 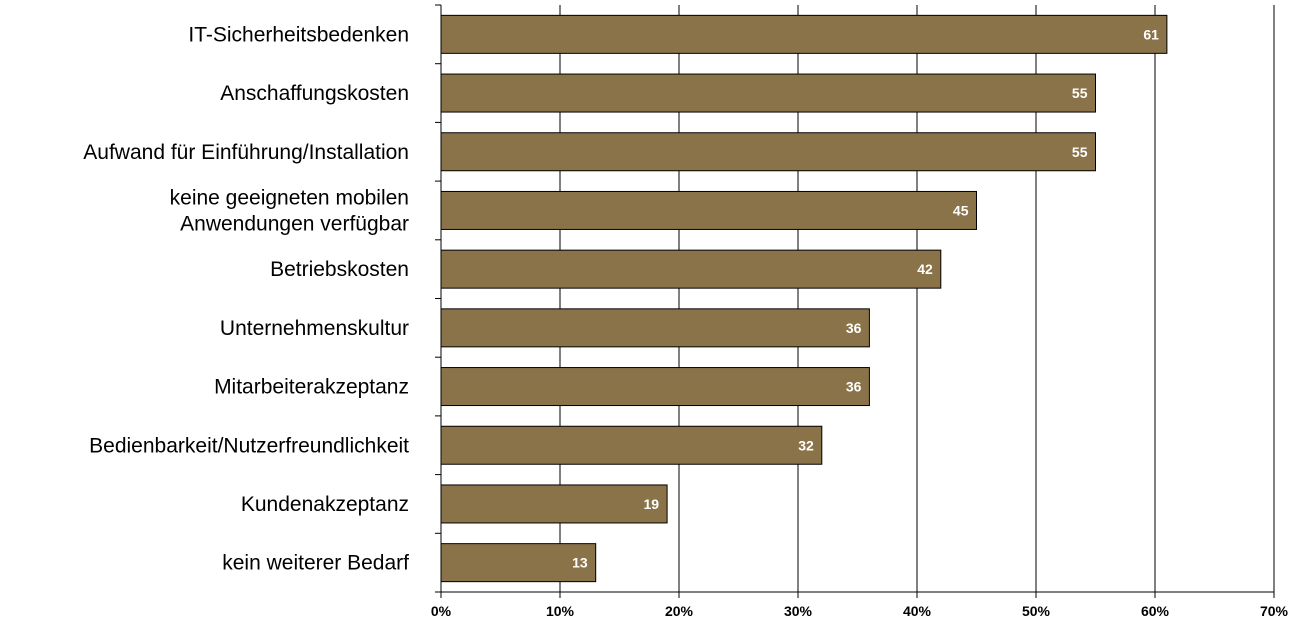 What do you see at coordinates (560, 611) in the screenshot?
I see `x-tick-label: 10%` at bounding box center [560, 611].